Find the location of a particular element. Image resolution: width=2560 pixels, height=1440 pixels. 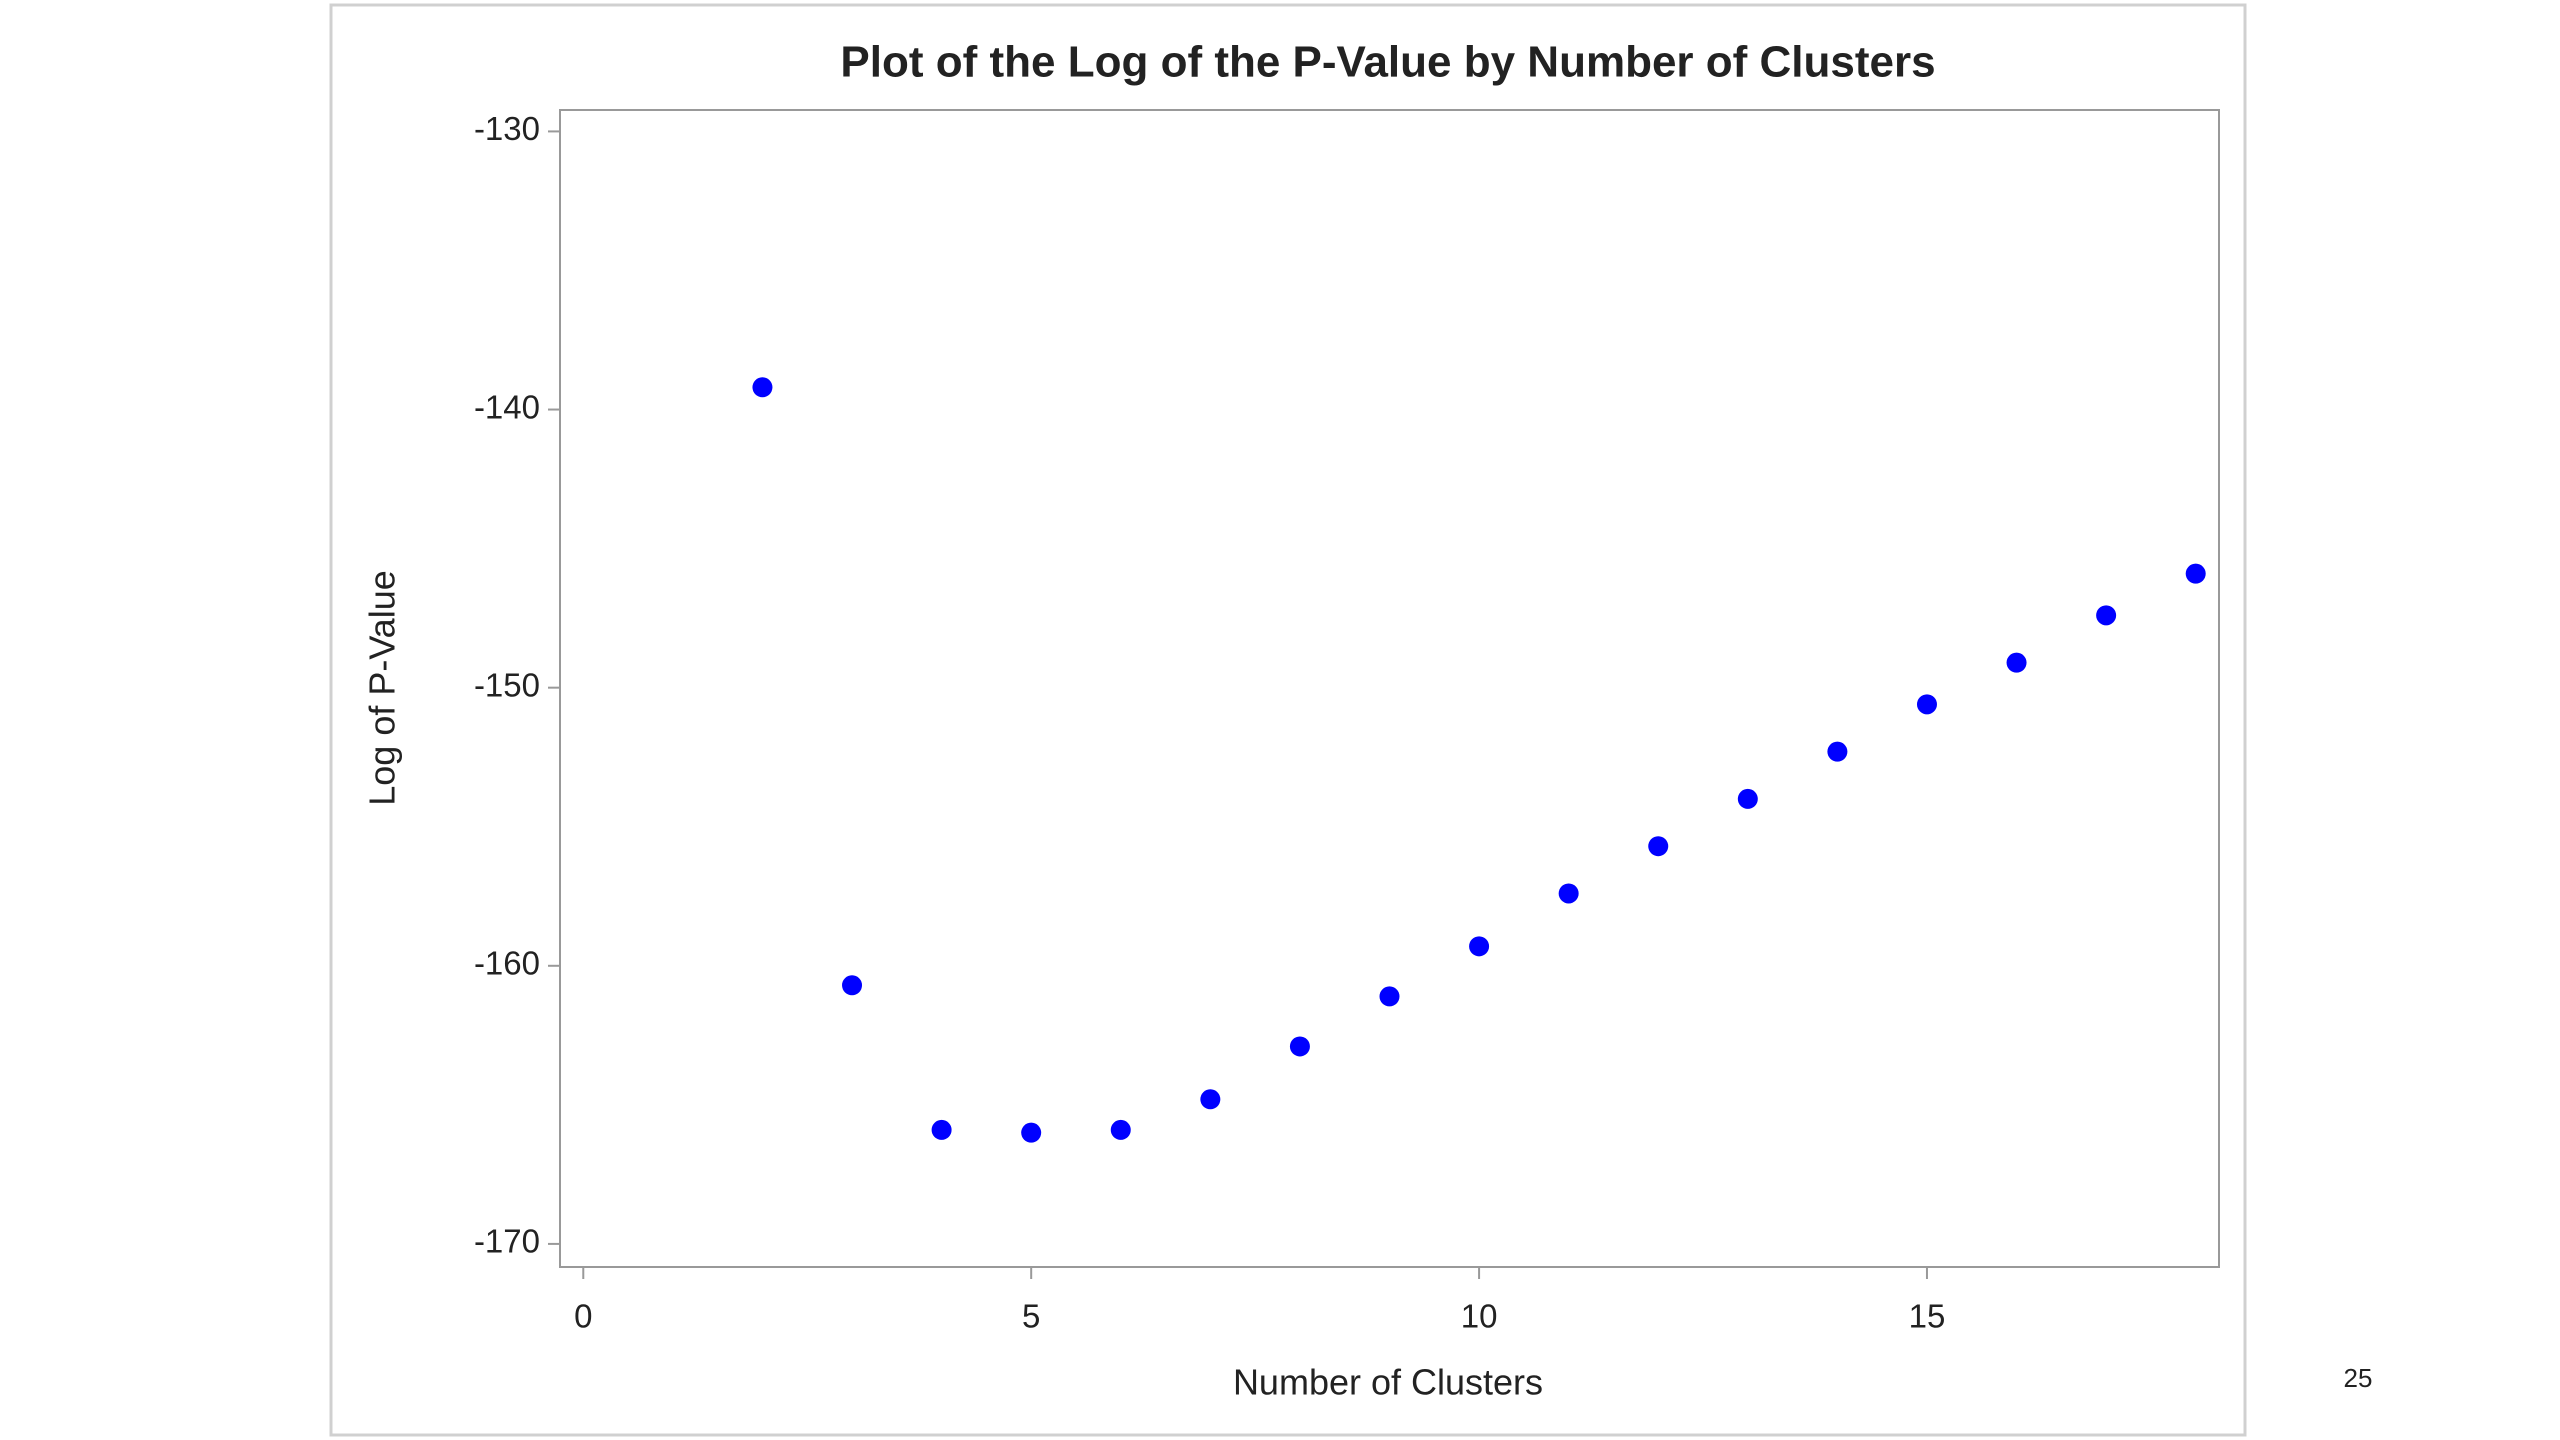

y-tick-label: -140 is located at coordinates (507, 406).